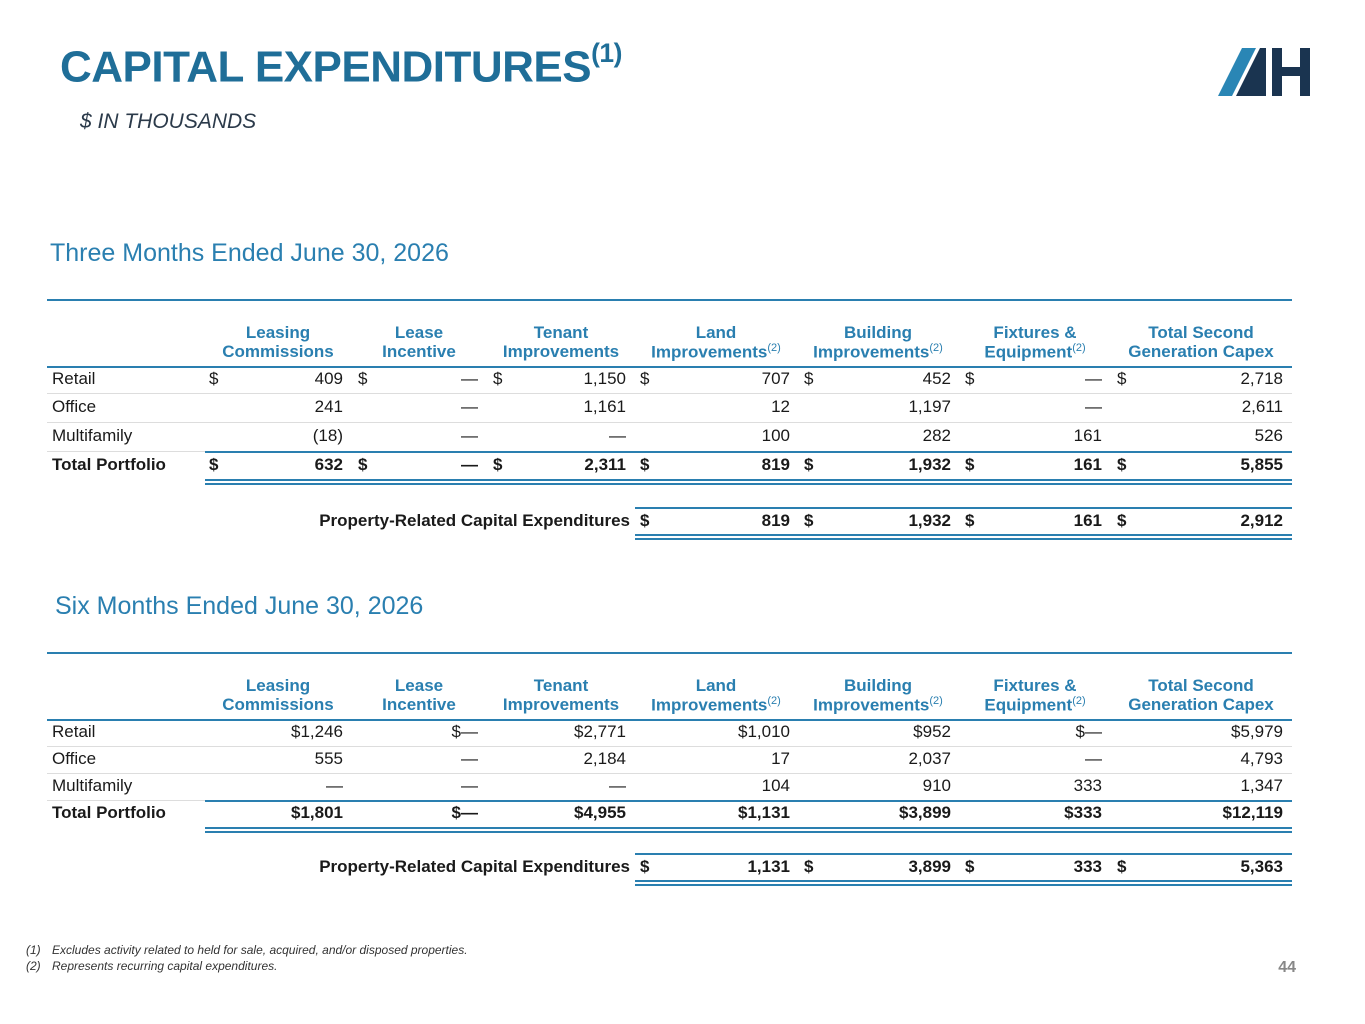 Image resolution: width=1365 pixels, height=1024 pixels. I want to click on footnote-mark: (2), so click(33, 966).